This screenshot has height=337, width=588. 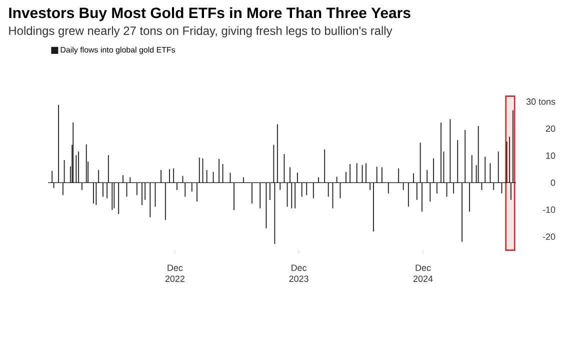 What do you see at coordinates (553, 182) in the screenshot?
I see `y-tick-label: 0` at bounding box center [553, 182].